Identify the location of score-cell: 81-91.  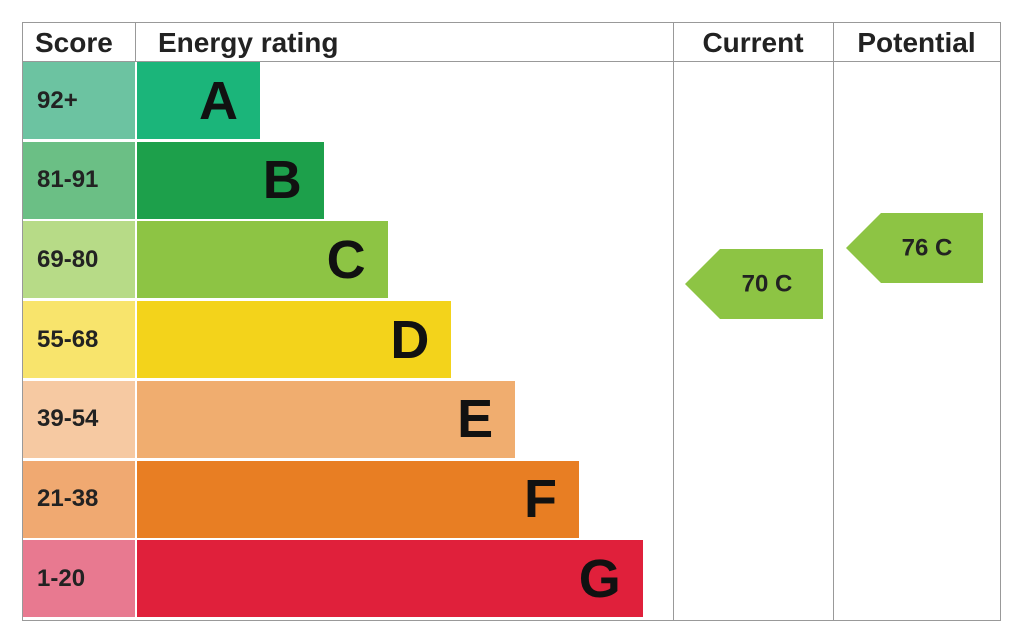
(79, 180).